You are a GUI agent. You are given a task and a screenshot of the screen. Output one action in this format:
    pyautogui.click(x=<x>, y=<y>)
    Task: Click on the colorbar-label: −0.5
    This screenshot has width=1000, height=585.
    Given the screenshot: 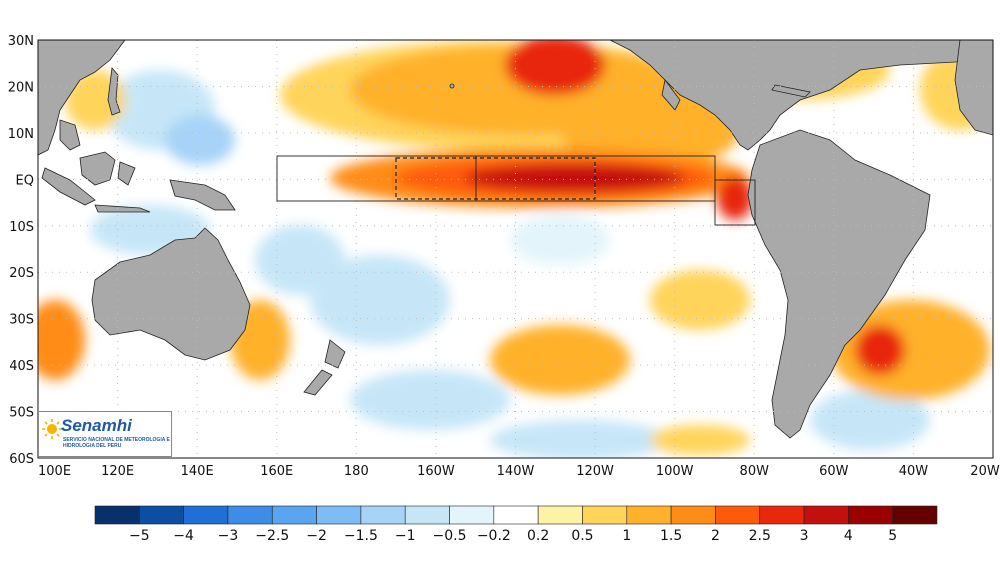 What is the action you would take?
    pyautogui.click(x=450, y=536)
    